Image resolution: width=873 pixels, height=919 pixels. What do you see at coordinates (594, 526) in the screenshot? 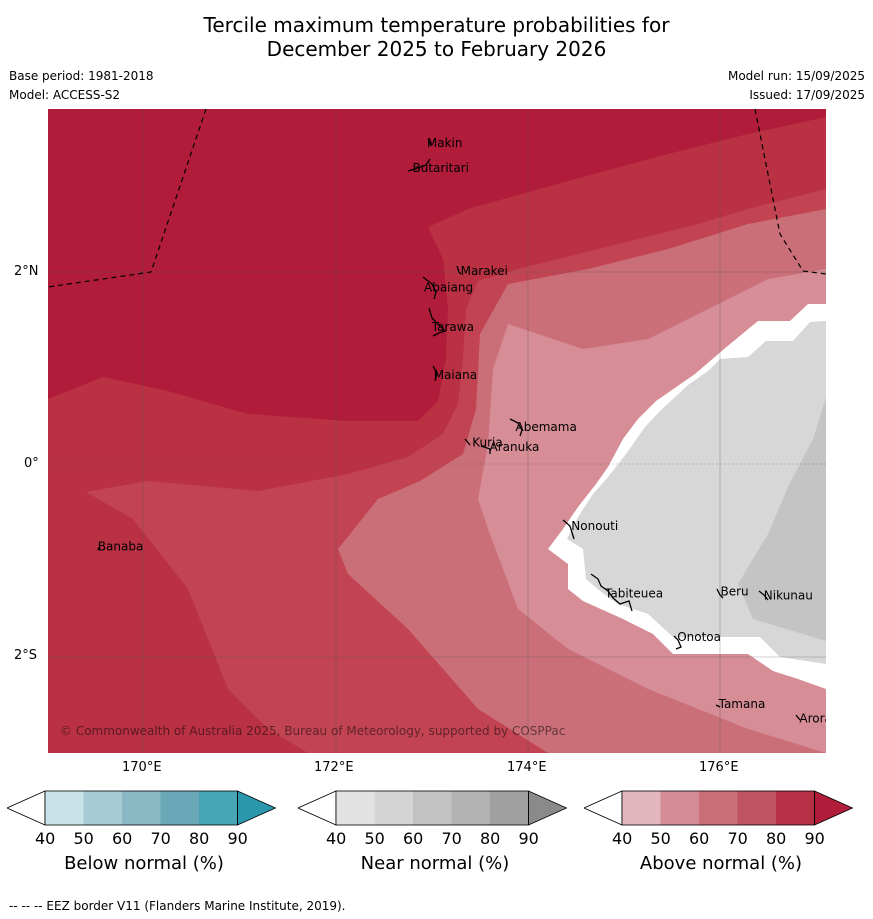
I see `island-label-nonouti: Nonouti` at bounding box center [594, 526].